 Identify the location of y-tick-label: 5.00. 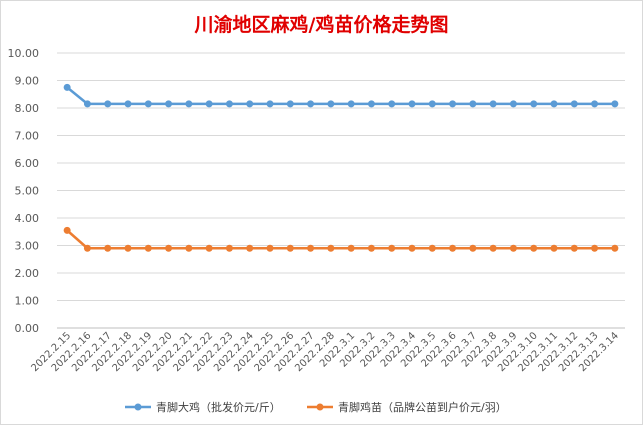
(27, 191).